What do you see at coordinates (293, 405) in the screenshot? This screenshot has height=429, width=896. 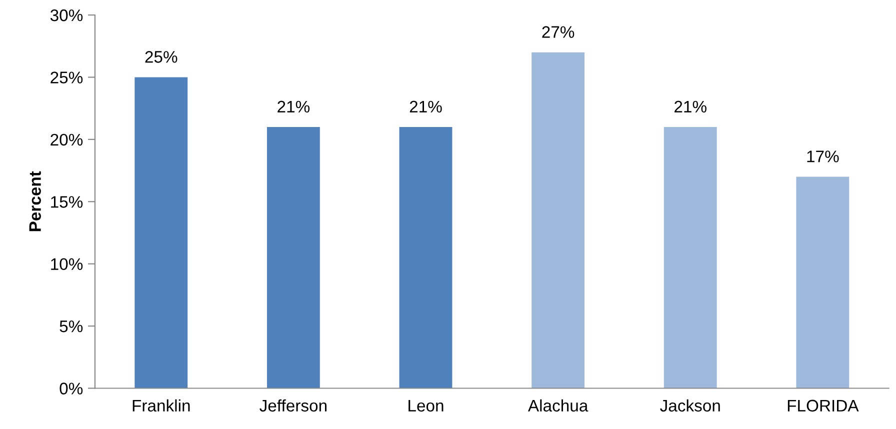 I see `x-tick-label: Jefferson` at bounding box center [293, 405].